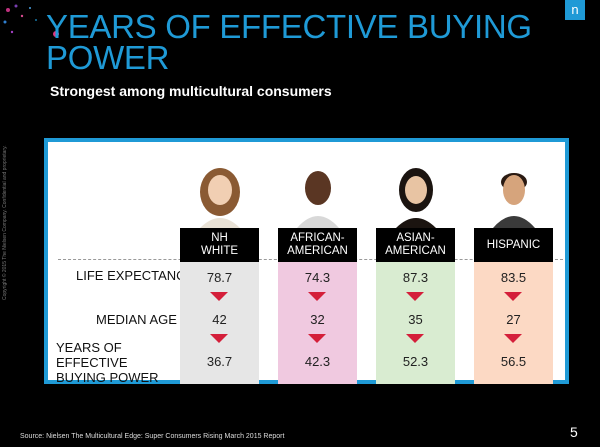 The image size is (600, 447). I want to click on page-subtitle: Strongest among multicultural consumers, so click(191, 91).